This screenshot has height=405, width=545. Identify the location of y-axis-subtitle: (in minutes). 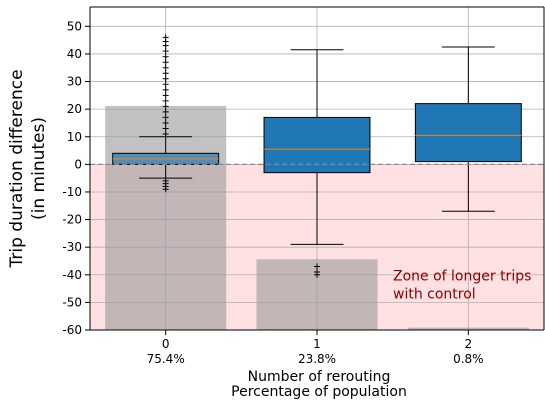
(39, 168).